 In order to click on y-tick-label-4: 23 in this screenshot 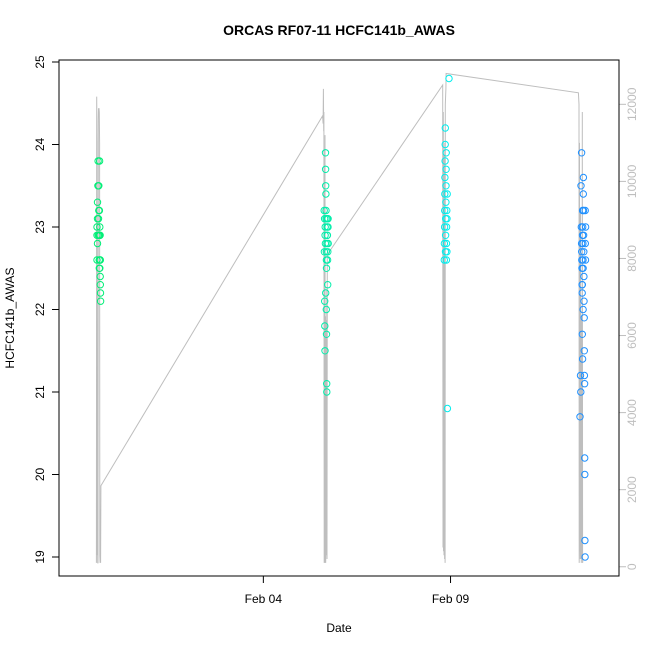, I will do `click(40, 227)`.